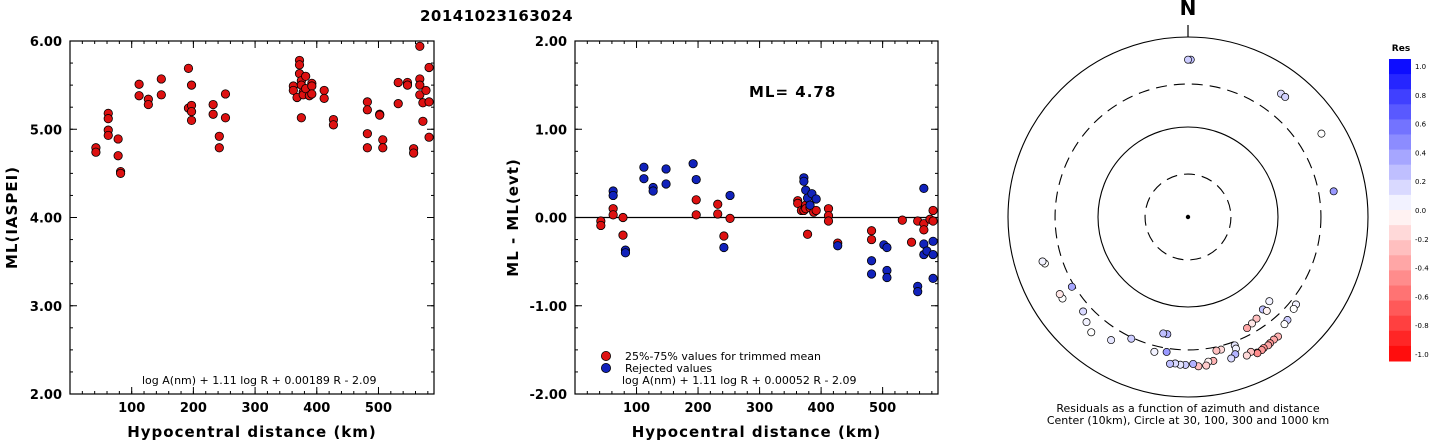 The width and height of the screenshot is (1437, 441). I want to click on colorbar-tick-label: 0.4, so click(1421, 153).